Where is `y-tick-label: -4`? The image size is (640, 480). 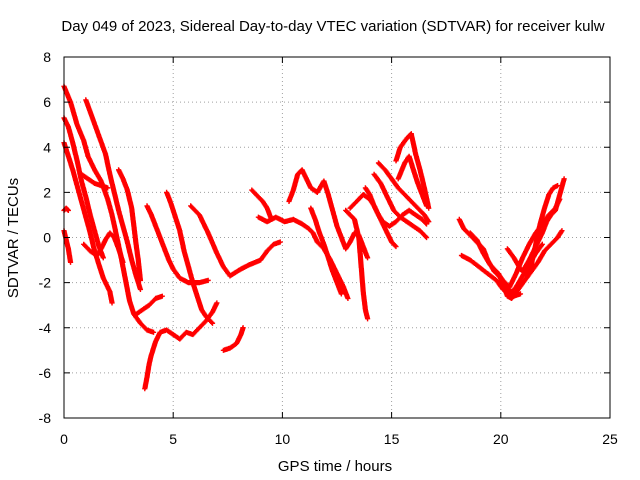 y-tick-label: -4 is located at coordinates (45, 328).